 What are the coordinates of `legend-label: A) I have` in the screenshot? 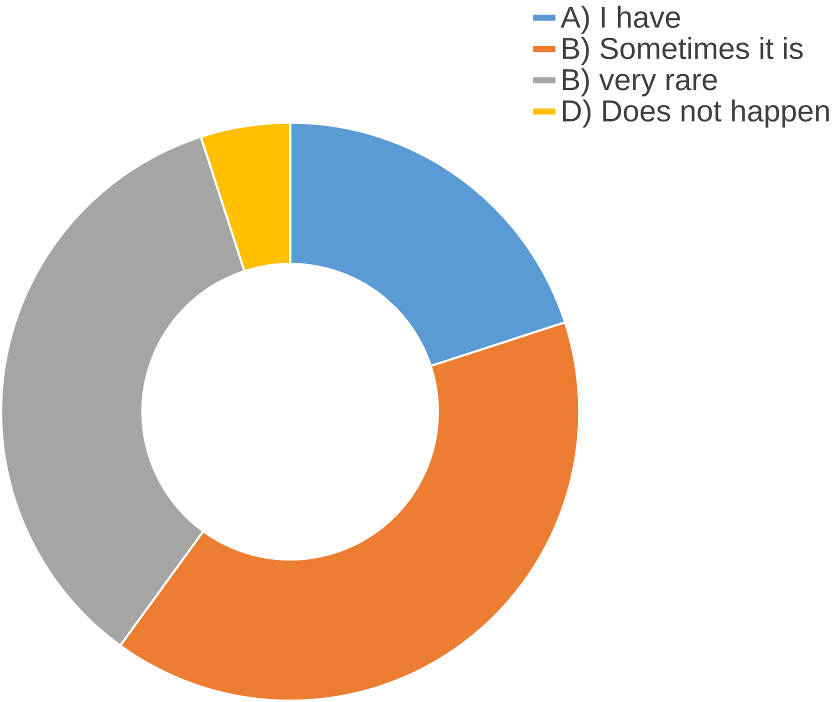 It's located at (620, 20).